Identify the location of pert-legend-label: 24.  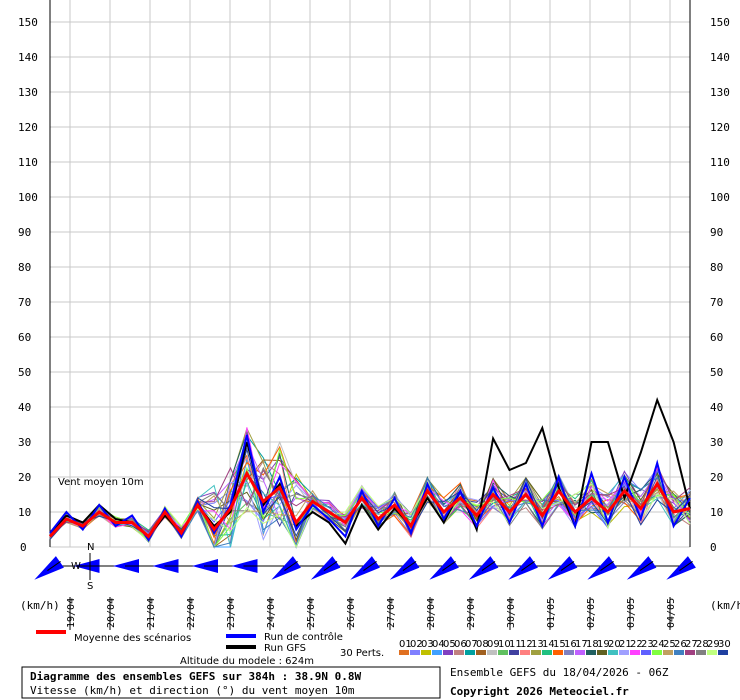
(658, 644).